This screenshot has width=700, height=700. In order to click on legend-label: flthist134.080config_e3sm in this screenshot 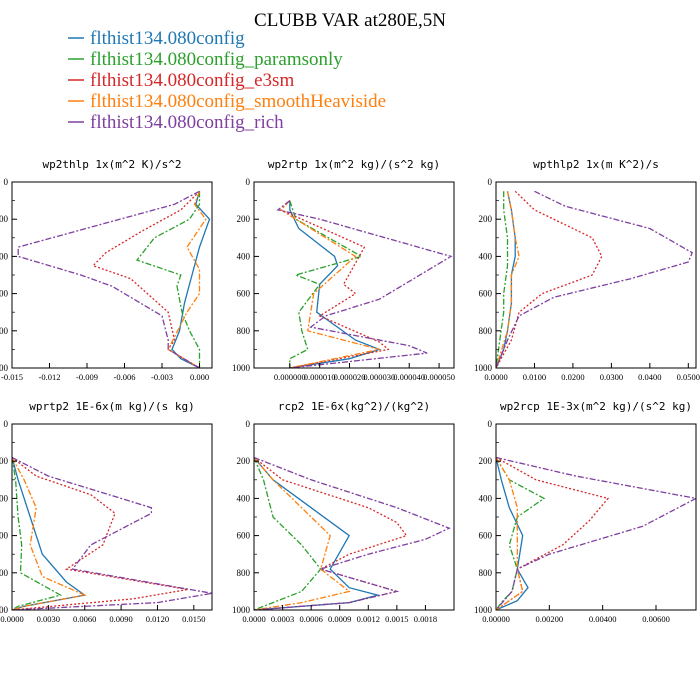, I will do `click(192, 80)`.